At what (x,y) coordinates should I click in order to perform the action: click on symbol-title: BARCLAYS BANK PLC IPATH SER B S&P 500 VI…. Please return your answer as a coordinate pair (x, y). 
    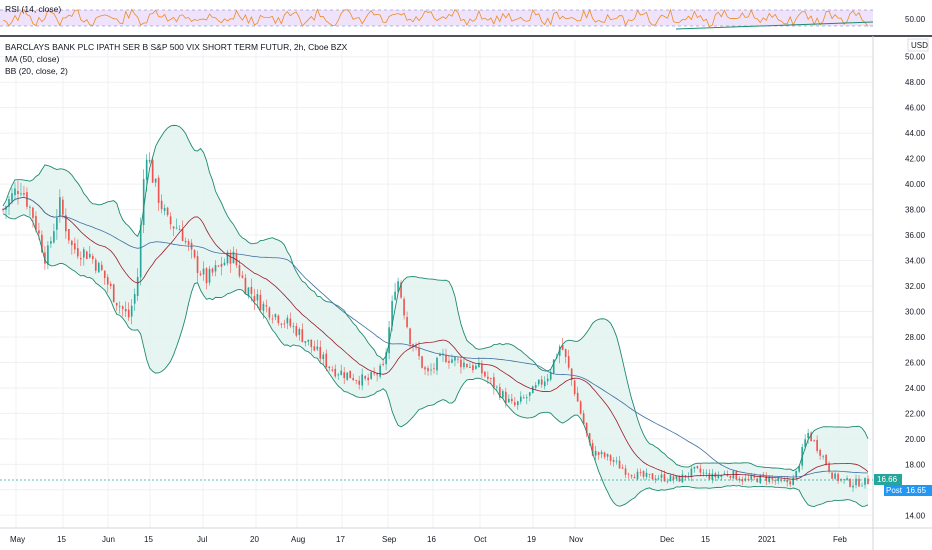
    Looking at the image, I should click on (176, 47).